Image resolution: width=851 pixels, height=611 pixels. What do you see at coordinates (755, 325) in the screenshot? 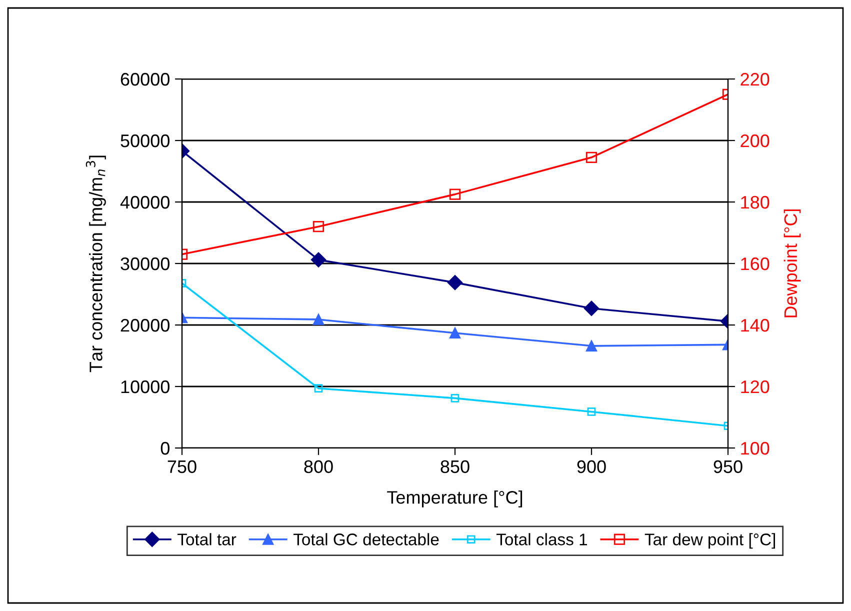
I see `y2-tick-label: 140` at bounding box center [755, 325].